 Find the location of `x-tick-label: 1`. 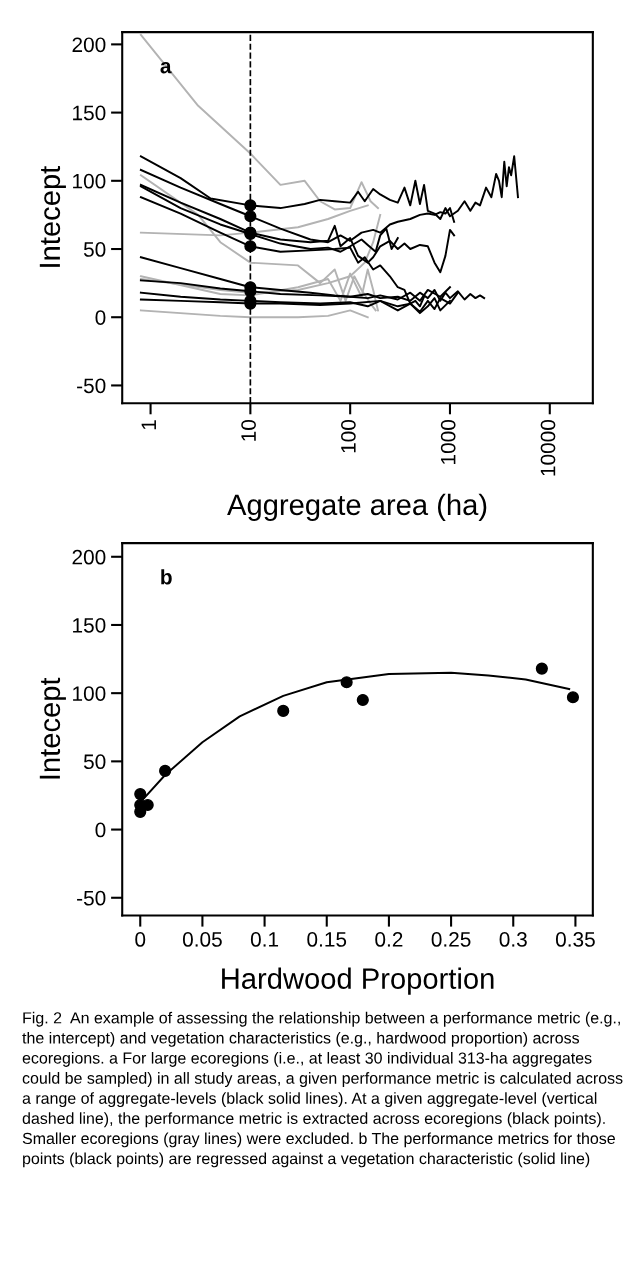

x-tick-label: 1 is located at coordinates (148, 425).